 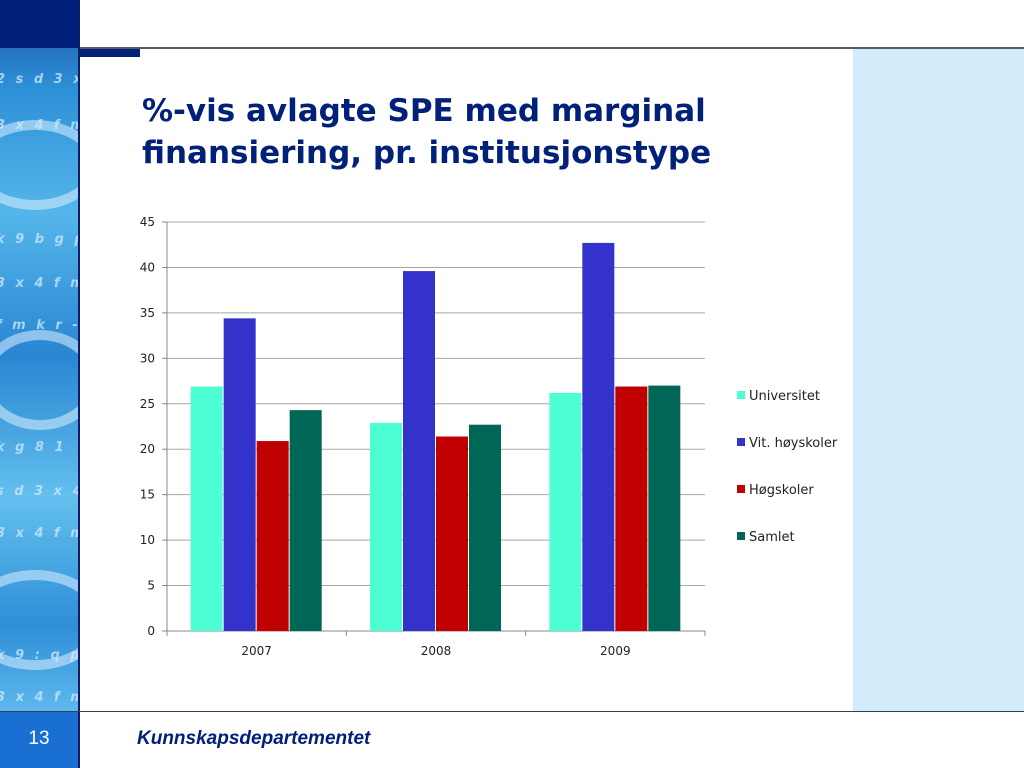 I want to click on header-accent-bar, so click(x=110, y=53).